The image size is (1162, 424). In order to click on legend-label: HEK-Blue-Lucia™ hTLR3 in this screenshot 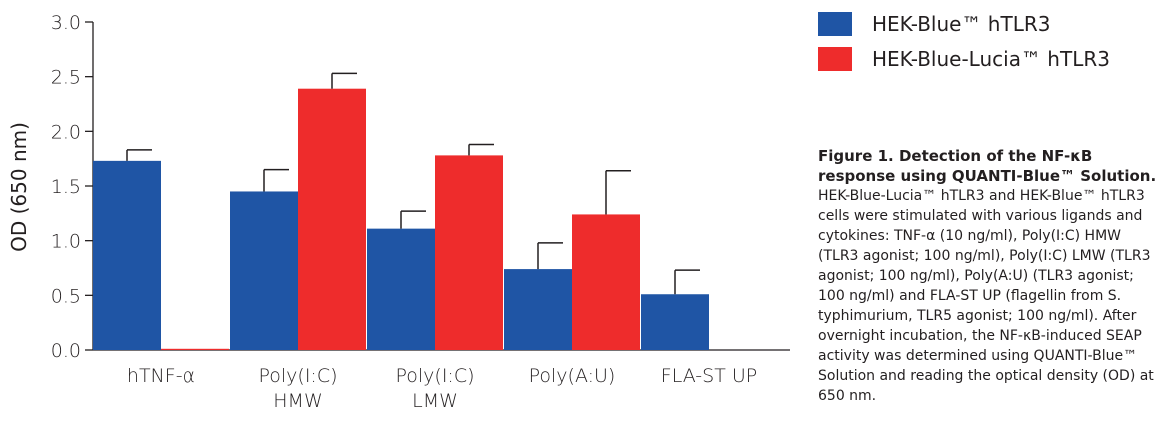, I will do `click(991, 59)`.